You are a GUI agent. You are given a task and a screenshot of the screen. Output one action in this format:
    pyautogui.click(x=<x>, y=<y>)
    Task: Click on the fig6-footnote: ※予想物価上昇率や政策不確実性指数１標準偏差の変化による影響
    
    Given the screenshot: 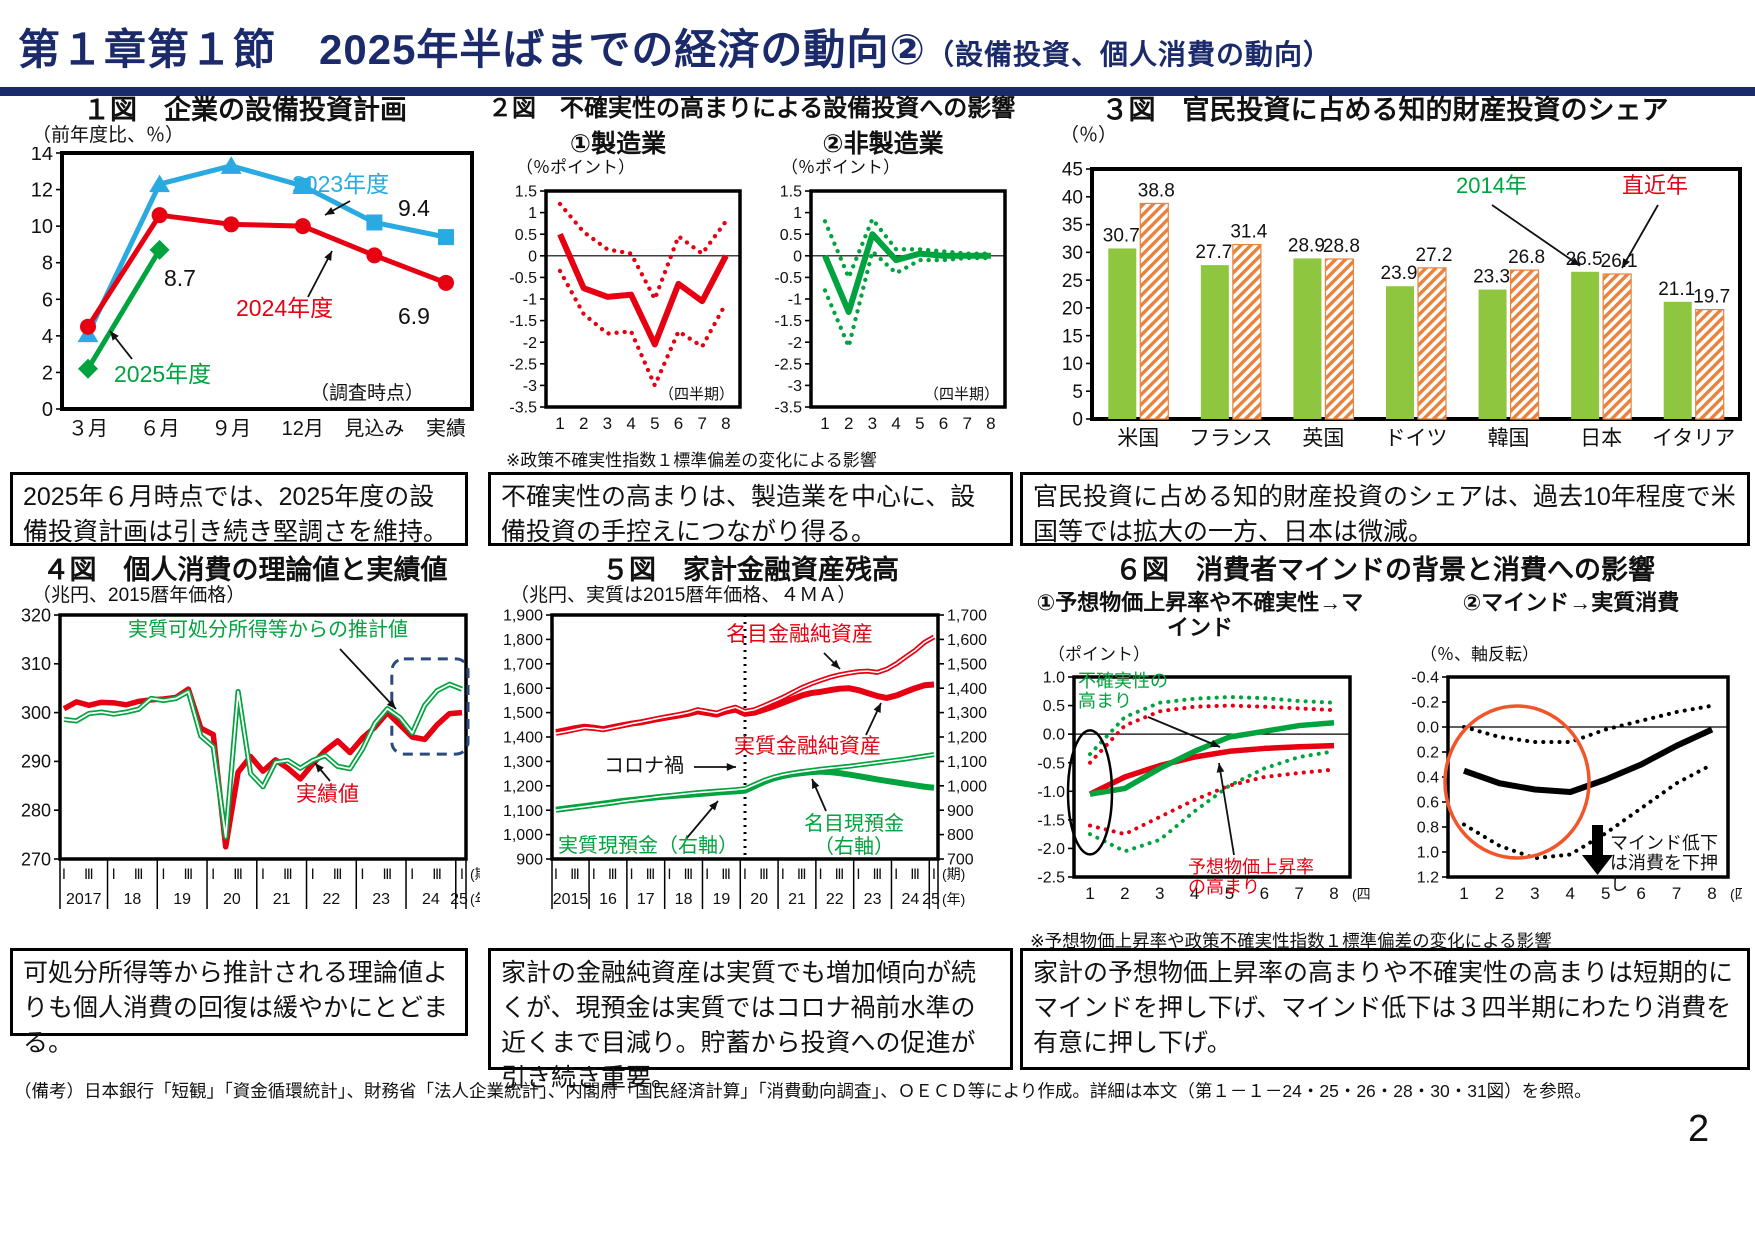 What is the action you would take?
    pyautogui.click(x=1291, y=941)
    